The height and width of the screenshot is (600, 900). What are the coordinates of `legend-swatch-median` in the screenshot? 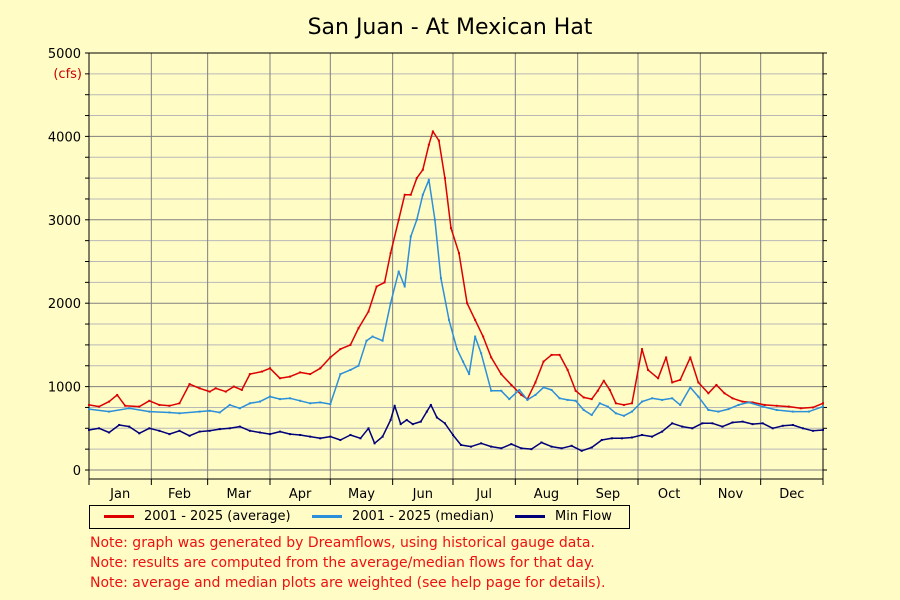 It's located at (327, 516).